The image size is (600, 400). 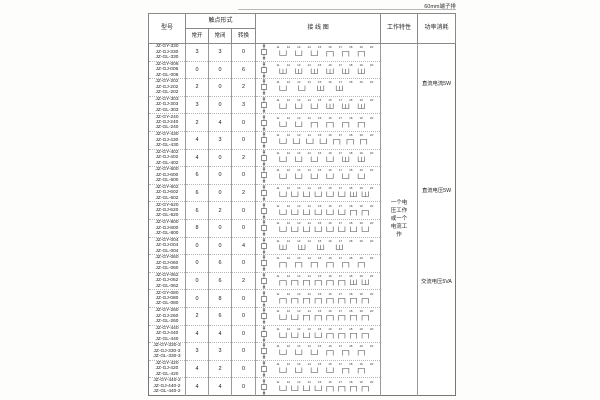 What do you see at coordinates (220, 140) in the screenshot?
I see `nc-count: 3` at bounding box center [220, 140].